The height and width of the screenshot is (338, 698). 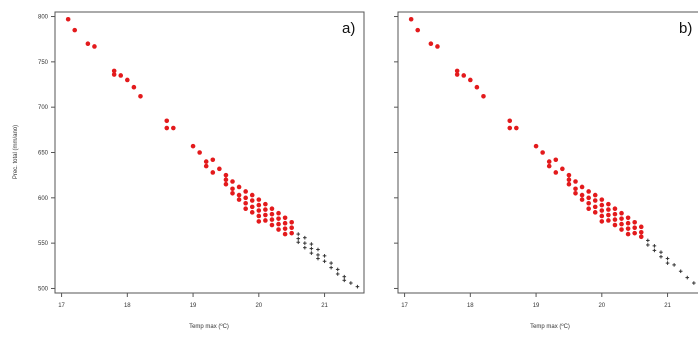 What do you see at coordinates (43, 108) in the screenshot?
I see `y-tick-label: 700` at bounding box center [43, 108].